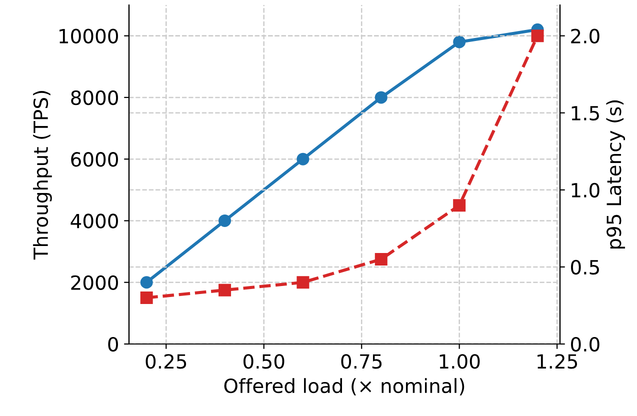  What do you see at coordinates (94, 159) in the screenshot?
I see `y-tick-label: 6000` at bounding box center [94, 159].